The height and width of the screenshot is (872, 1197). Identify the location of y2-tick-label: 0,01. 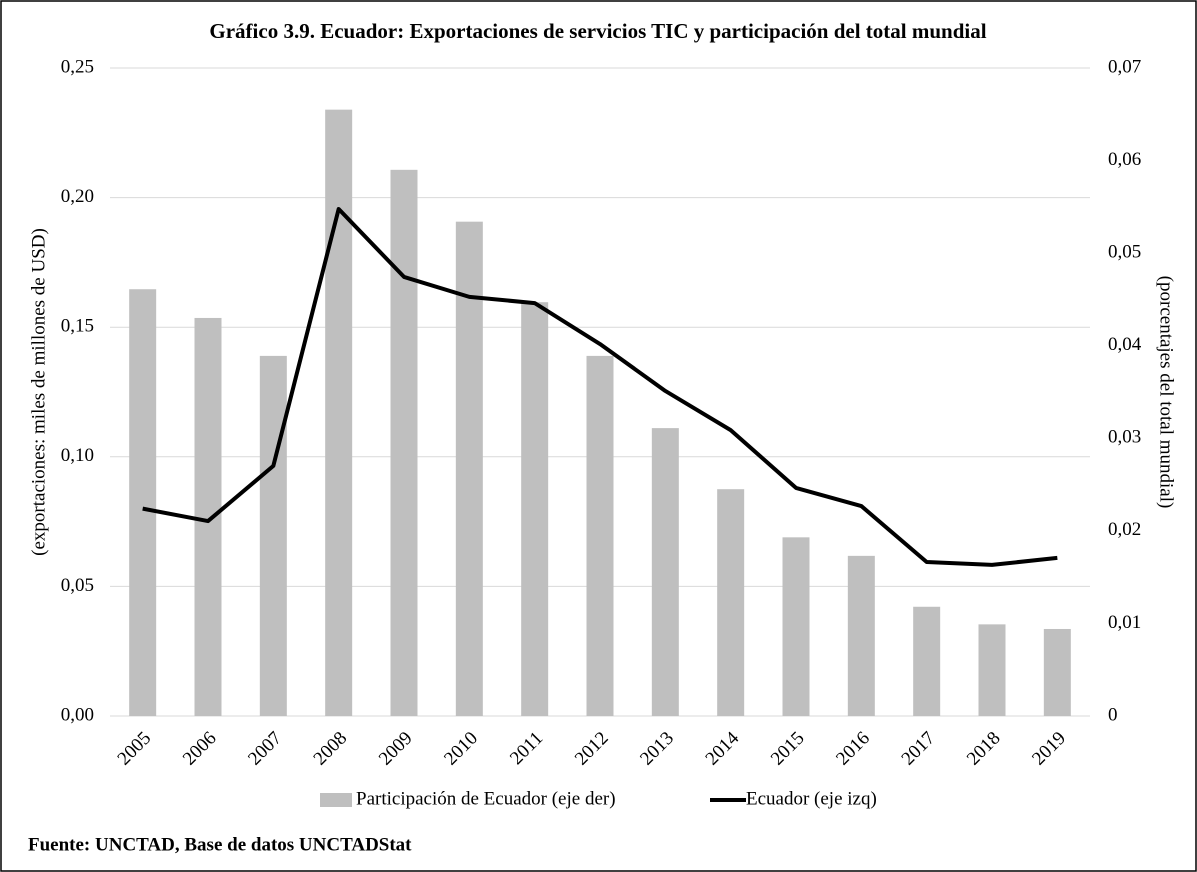
(1124, 622).